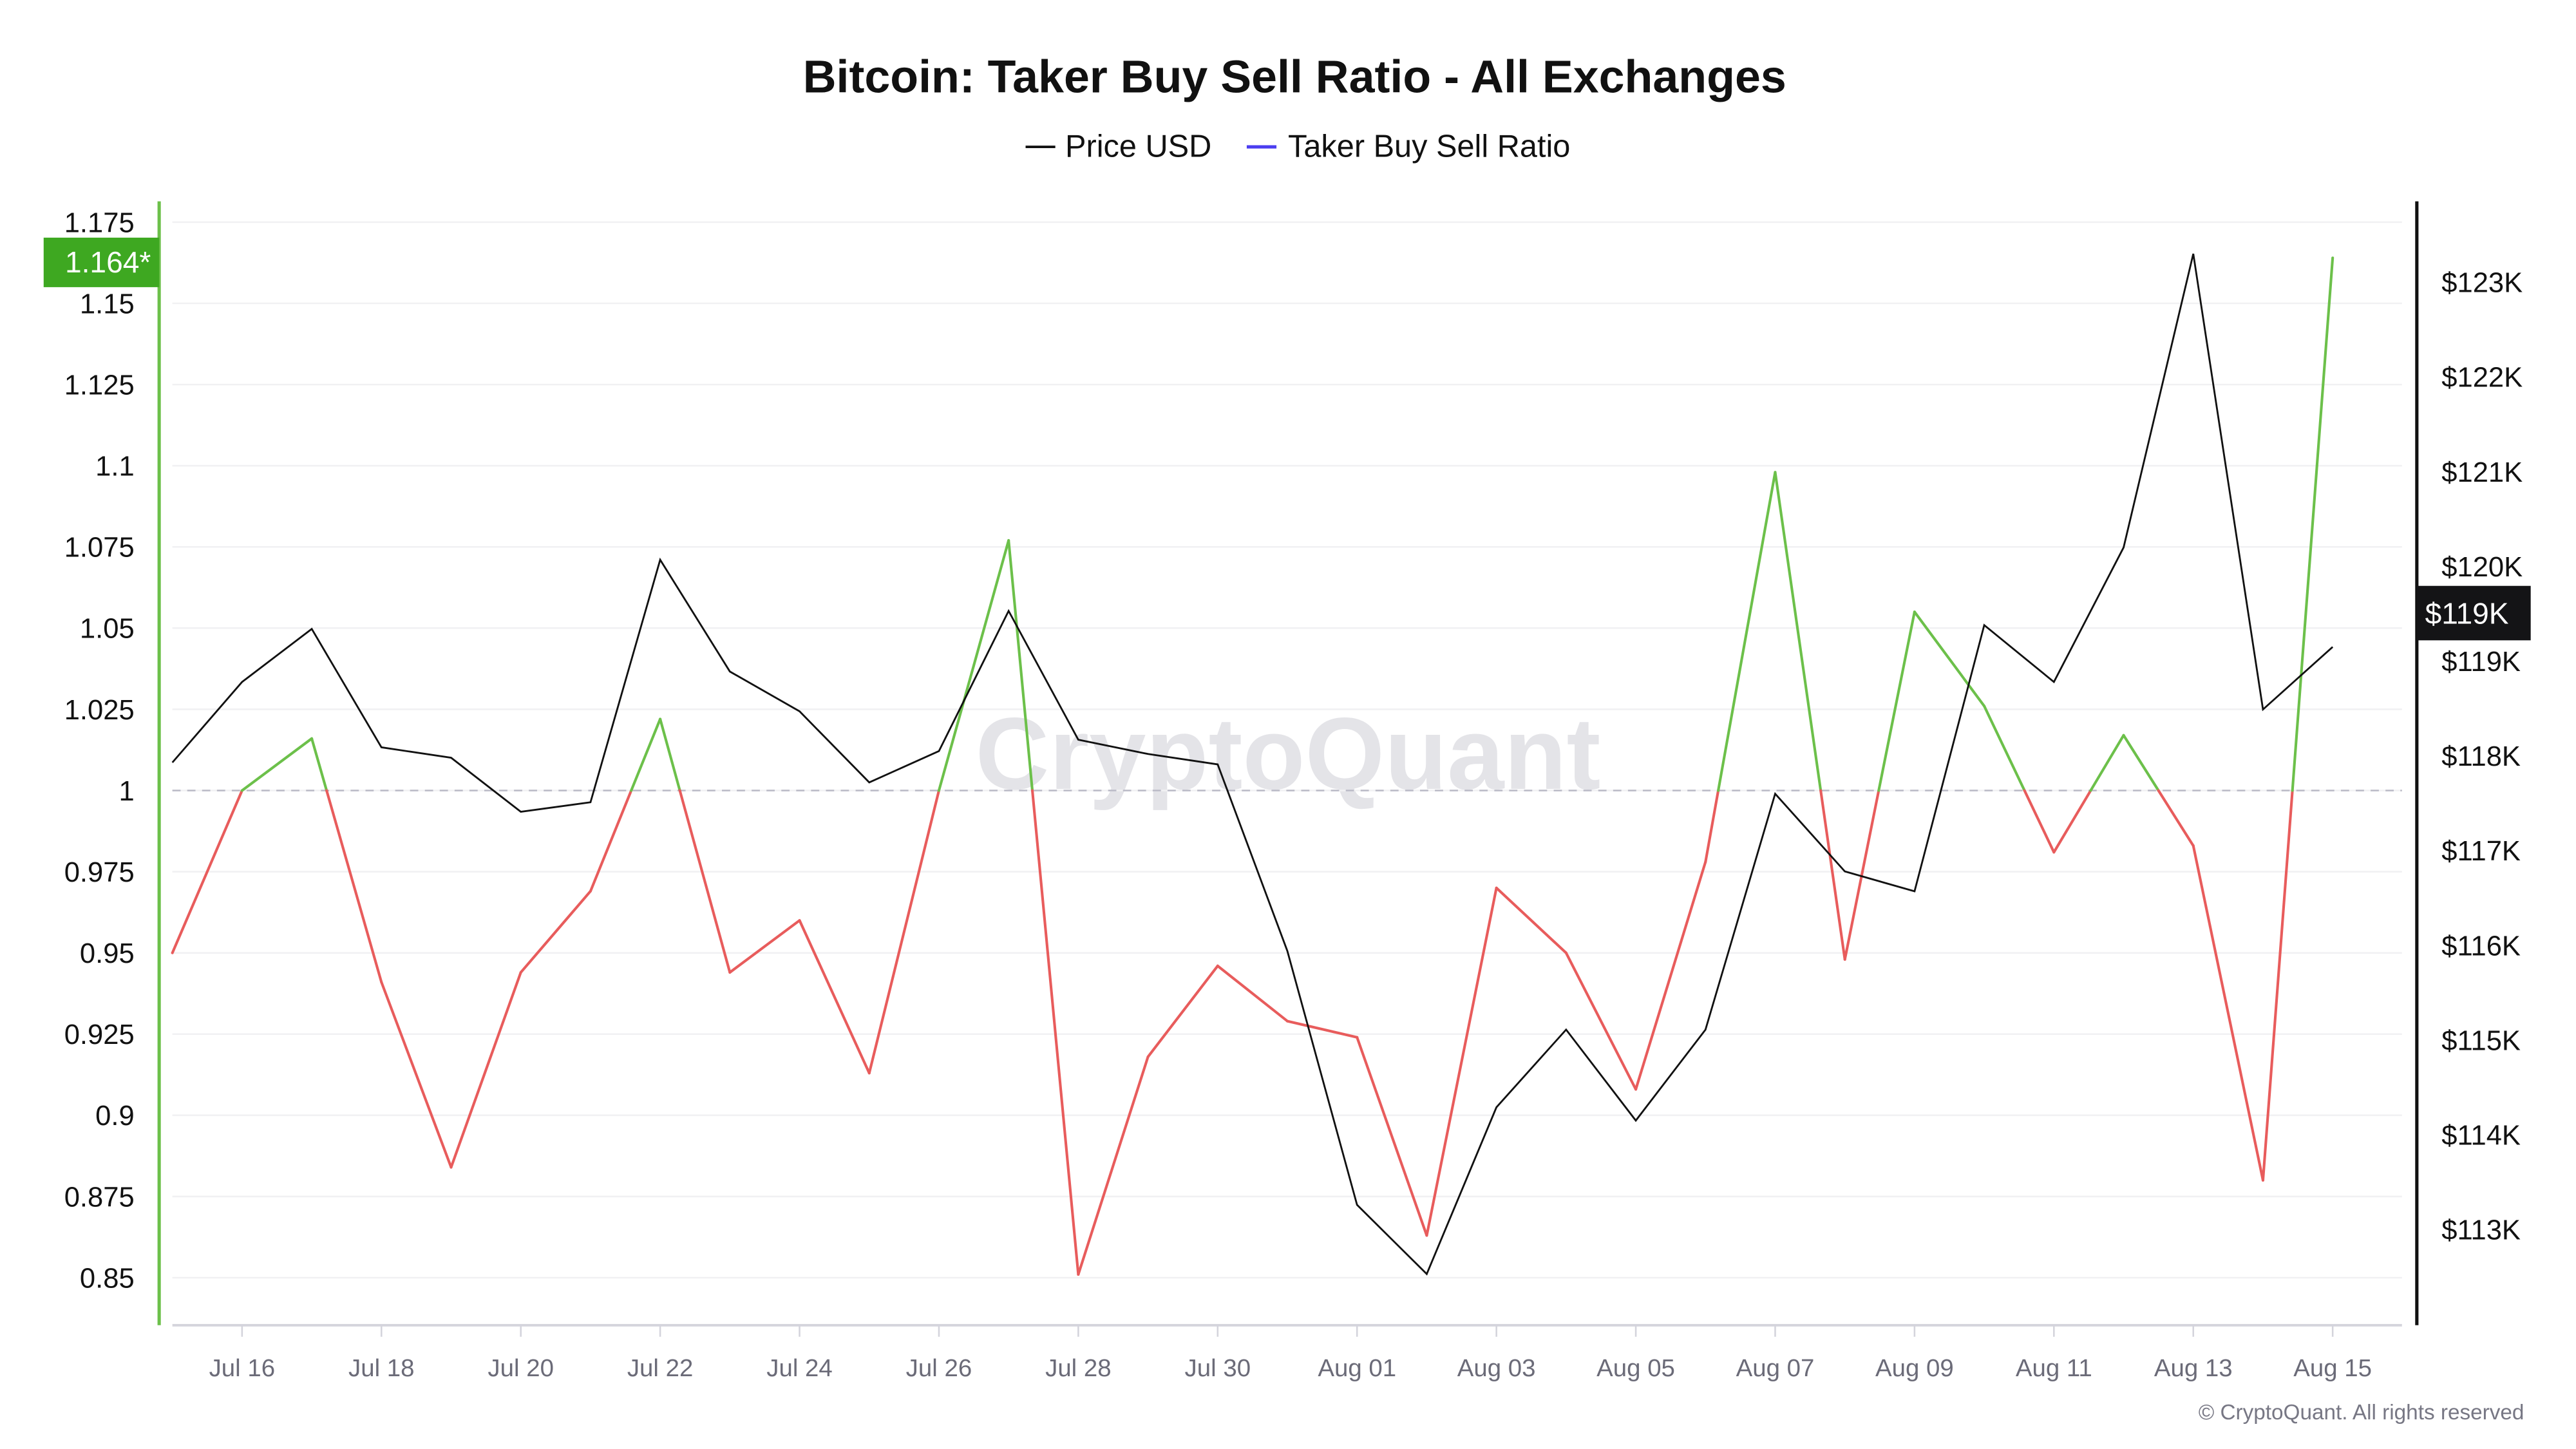 The image size is (2576, 1449). I want to click on x-tick-label: Aug 15, so click(2332, 1368).